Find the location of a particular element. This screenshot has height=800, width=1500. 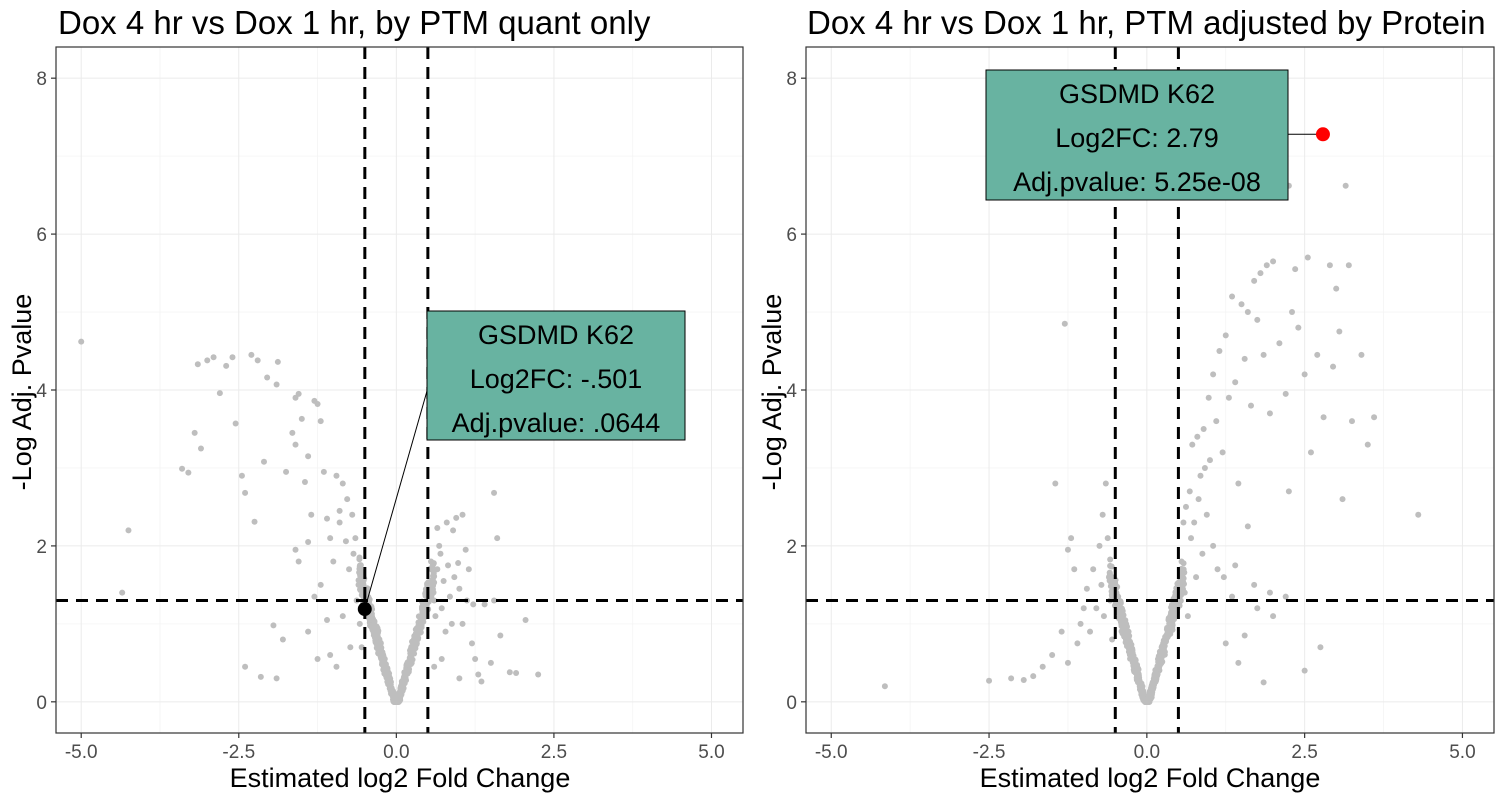

annotation-pvalue-label: Adj.pvalue: .0644 is located at coordinates (556, 423).